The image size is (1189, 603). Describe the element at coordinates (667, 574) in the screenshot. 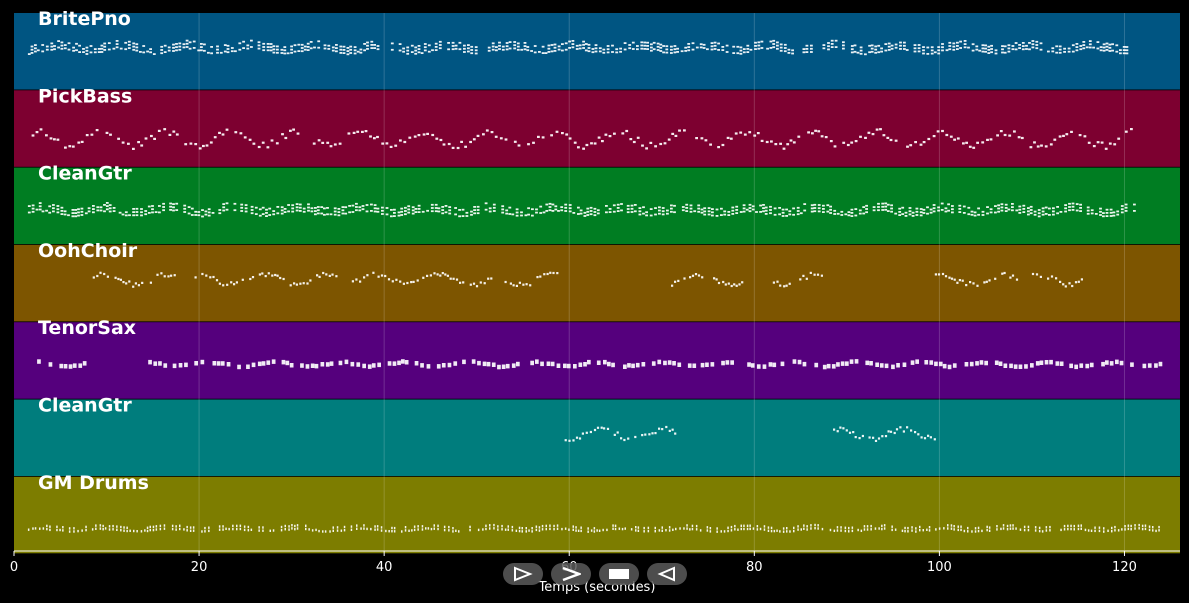

I see `rewind-button` at that location.